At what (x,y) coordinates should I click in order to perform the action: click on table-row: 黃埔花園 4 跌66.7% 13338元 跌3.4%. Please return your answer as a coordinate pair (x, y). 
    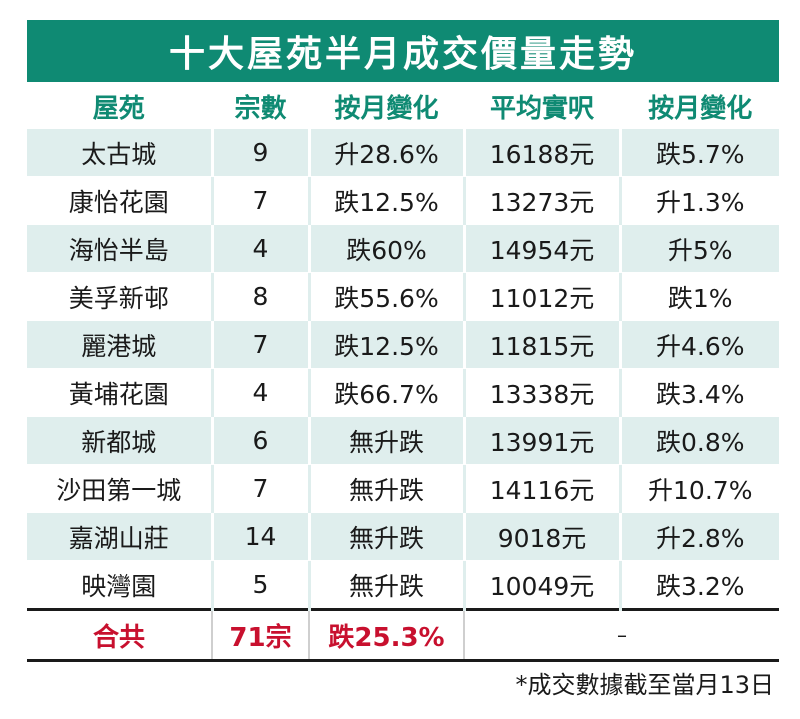
    Looking at the image, I should click on (403, 392).